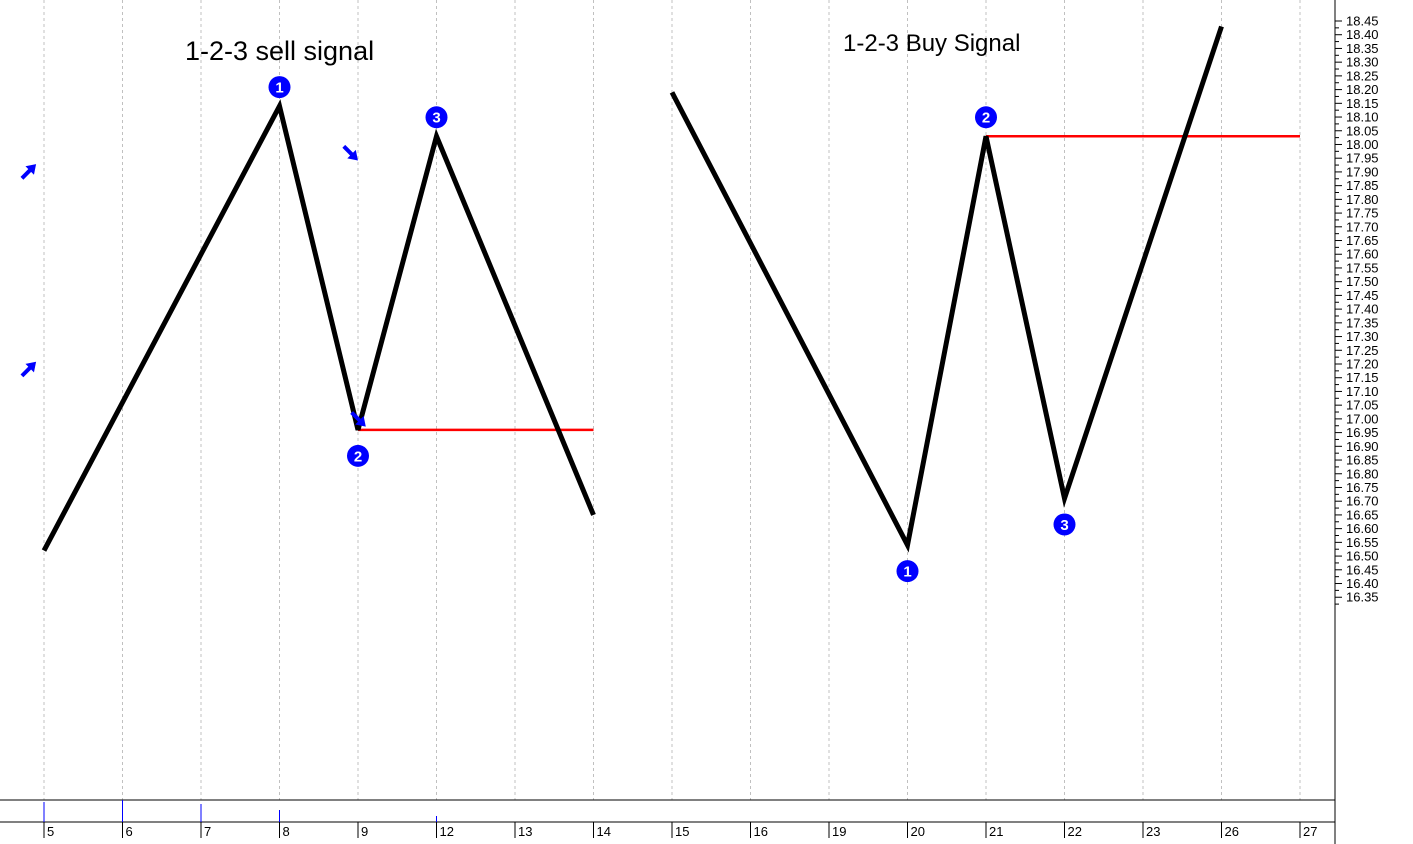 Image resolution: width=1413 pixels, height=844 pixels. What do you see at coordinates (1362, 281) in the screenshot?
I see `y-tick-label: 17.50` at bounding box center [1362, 281].